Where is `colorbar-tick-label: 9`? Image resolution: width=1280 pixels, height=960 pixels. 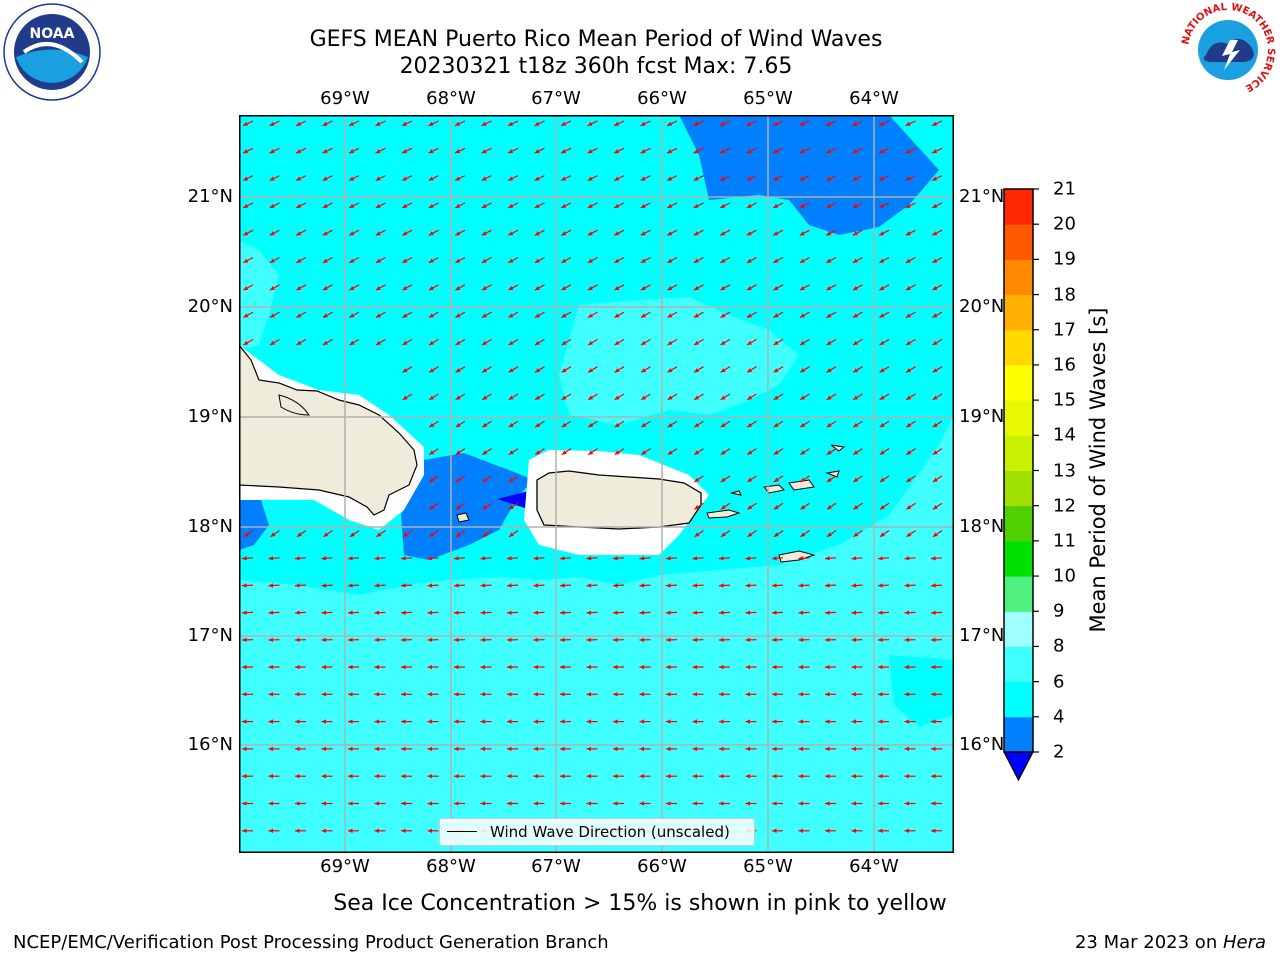 colorbar-tick-label: 9 is located at coordinates (1059, 611).